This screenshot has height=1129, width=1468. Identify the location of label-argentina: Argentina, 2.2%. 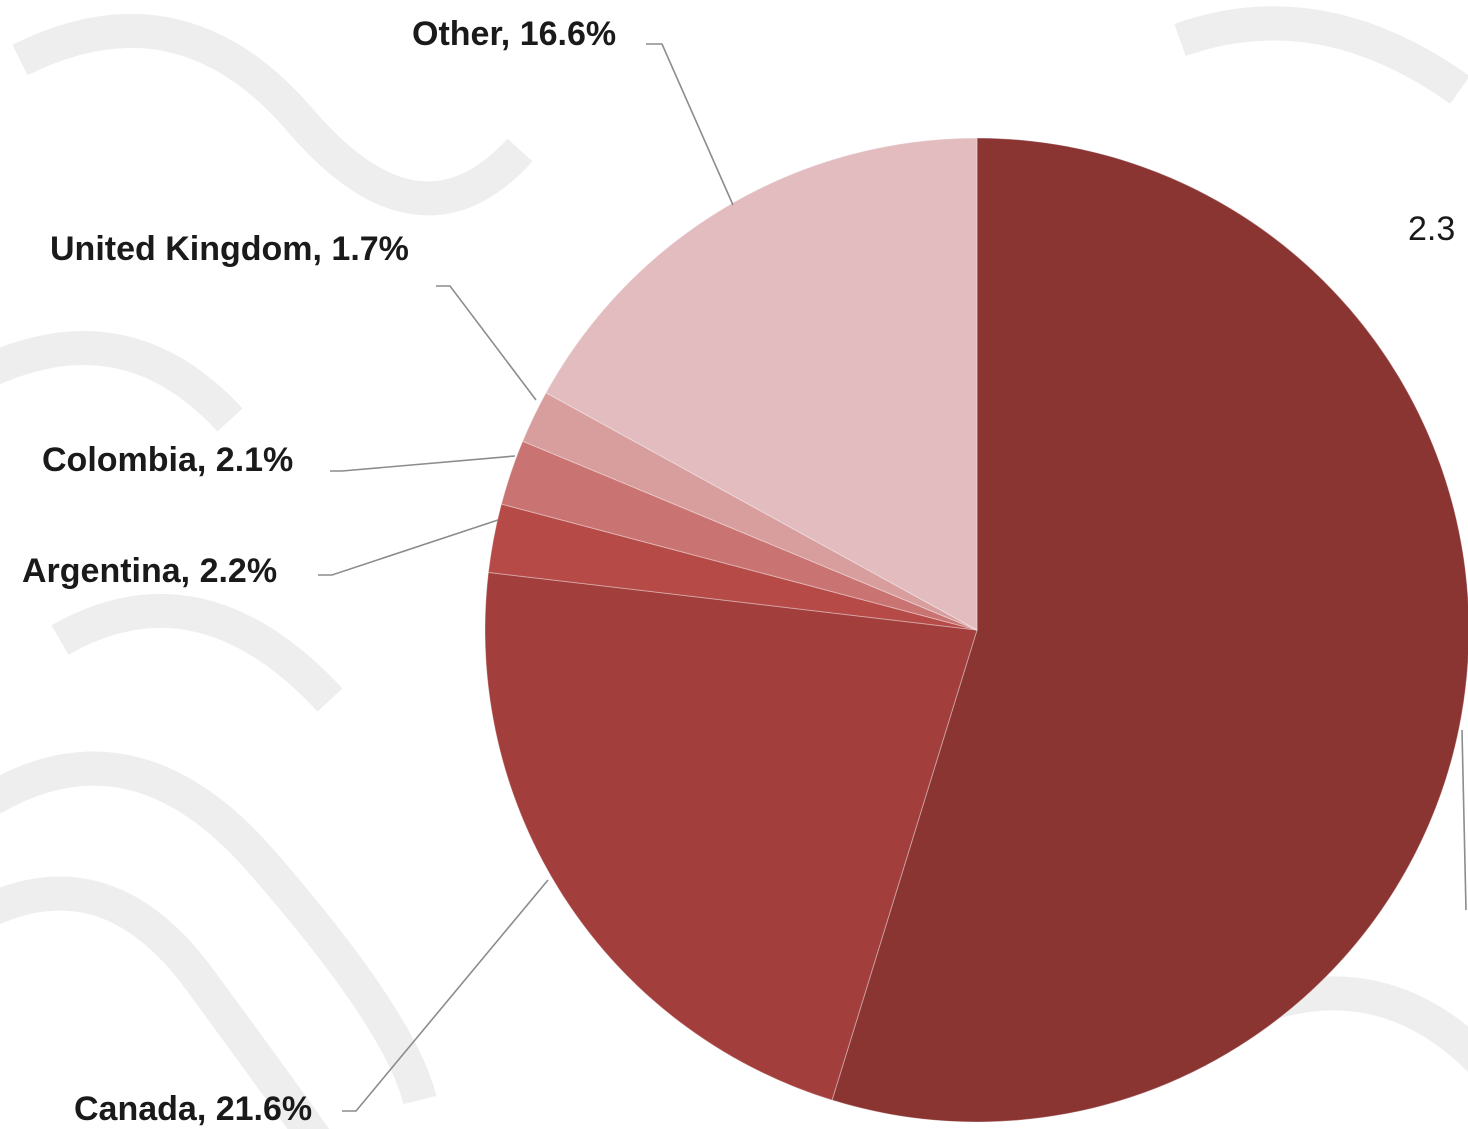
(149, 571).